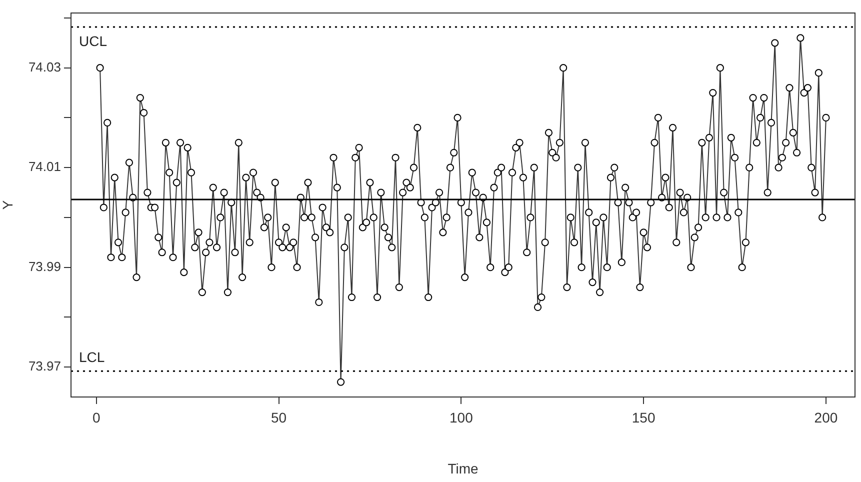 Image resolution: width=861 pixels, height=482 pixels. I want to click on y-tick-label: 74.03, so click(44, 66).